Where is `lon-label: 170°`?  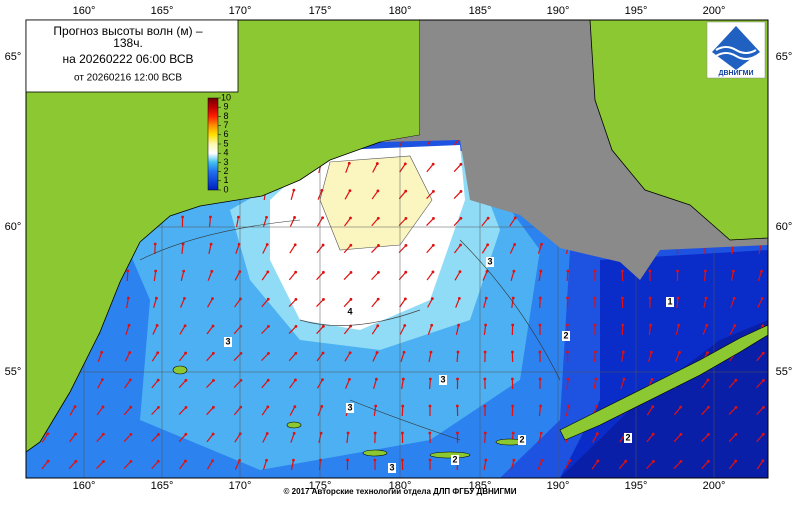 lon-label: 170° is located at coordinates (240, 486).